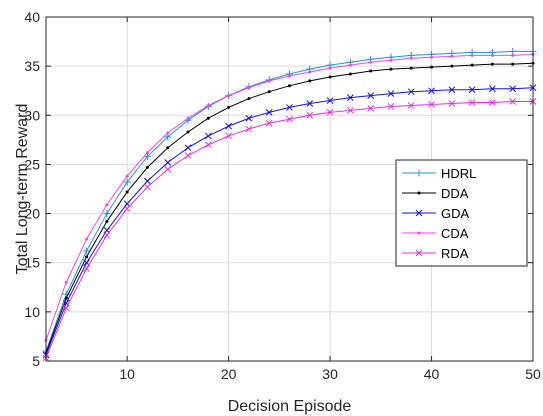  What do you see at coordinates (455, 193) in the screenshot?
I see `legend-label-dda: DDA` at bounding box center [455, 193].